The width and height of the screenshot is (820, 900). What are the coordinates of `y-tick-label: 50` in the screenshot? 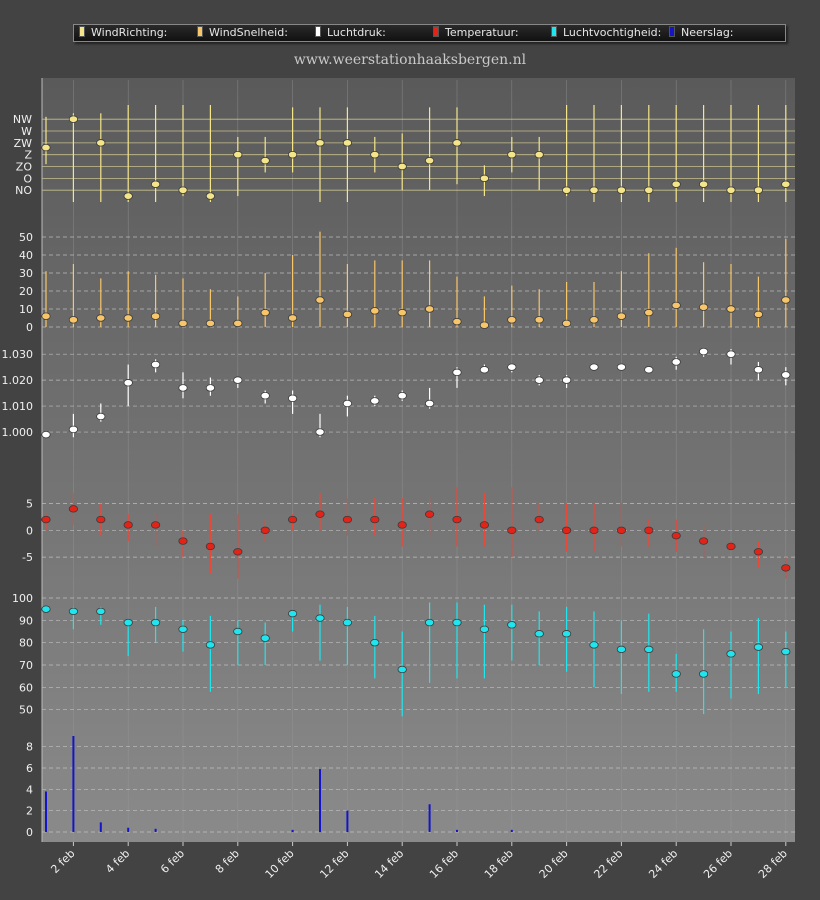 It's located at (26, 710).